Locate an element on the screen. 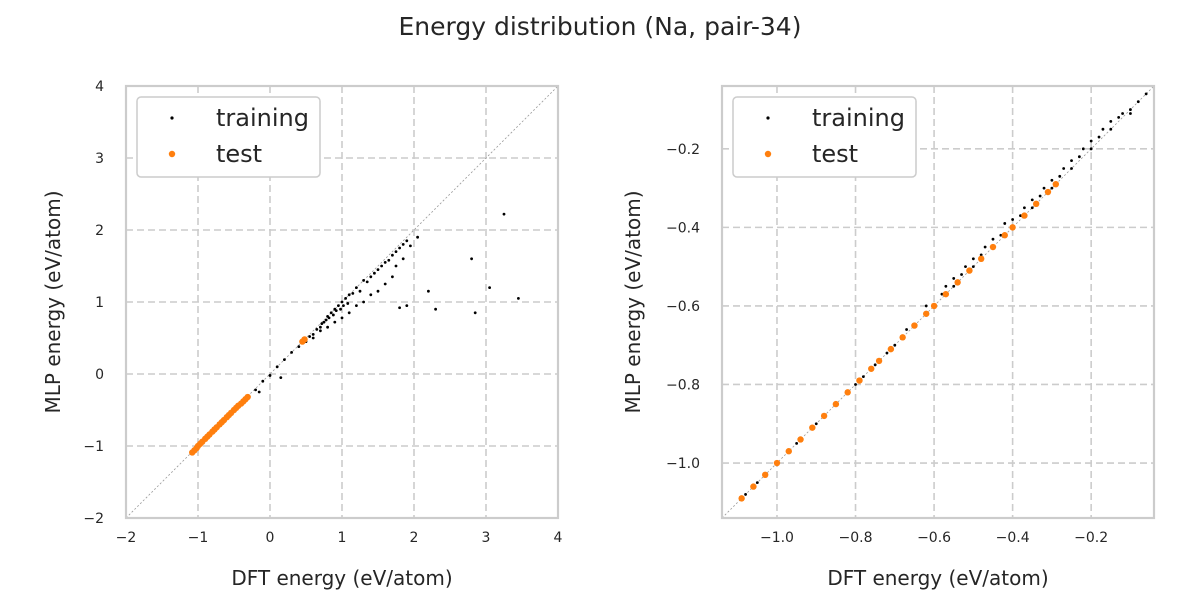 The width and height of the screenshot is (1200, 600). figure-title: Energy distribution (Na, pair-34) is located at coordinates (600, 26).